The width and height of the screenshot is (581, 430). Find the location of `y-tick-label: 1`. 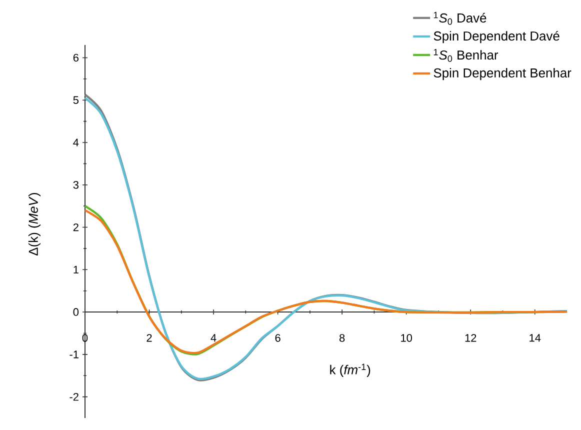

y-tick-label: 1 is located at coordinates (76, 270).